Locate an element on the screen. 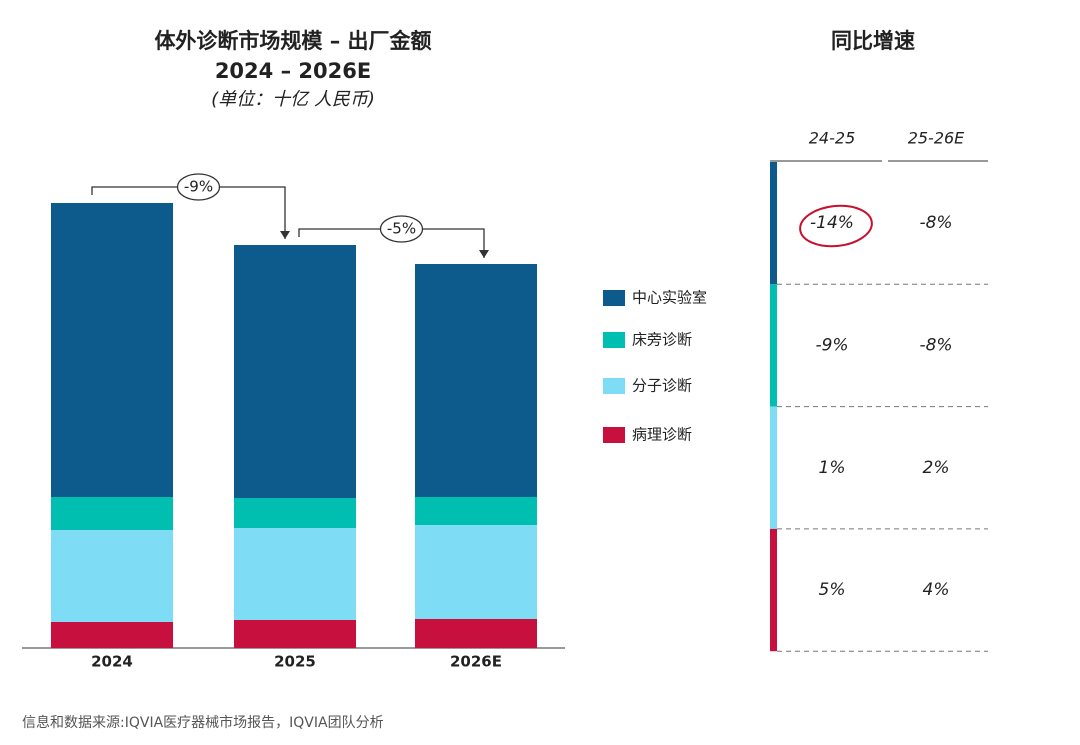 The height and width of the screenshot is (745, 1080). table-cell: 1% is located at coordinates (832, 468).